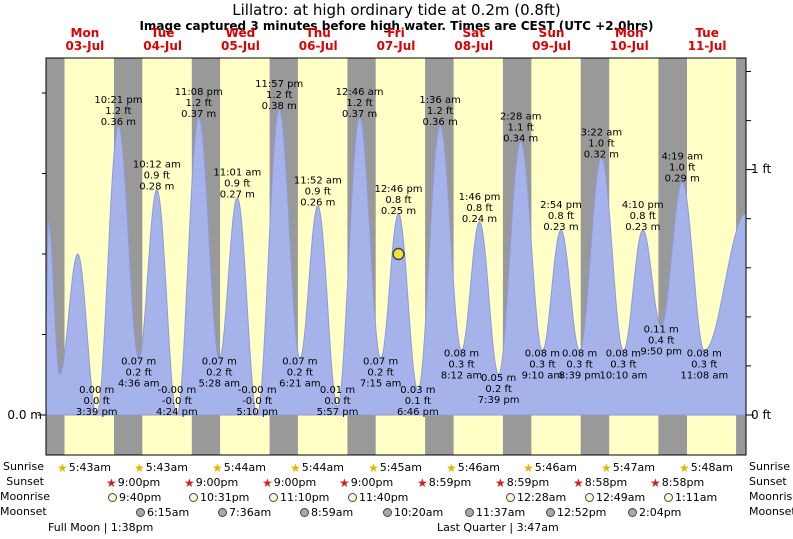 The image size is (793, 539). I want to click on astro-time: 5:46am, so click(555, 467).